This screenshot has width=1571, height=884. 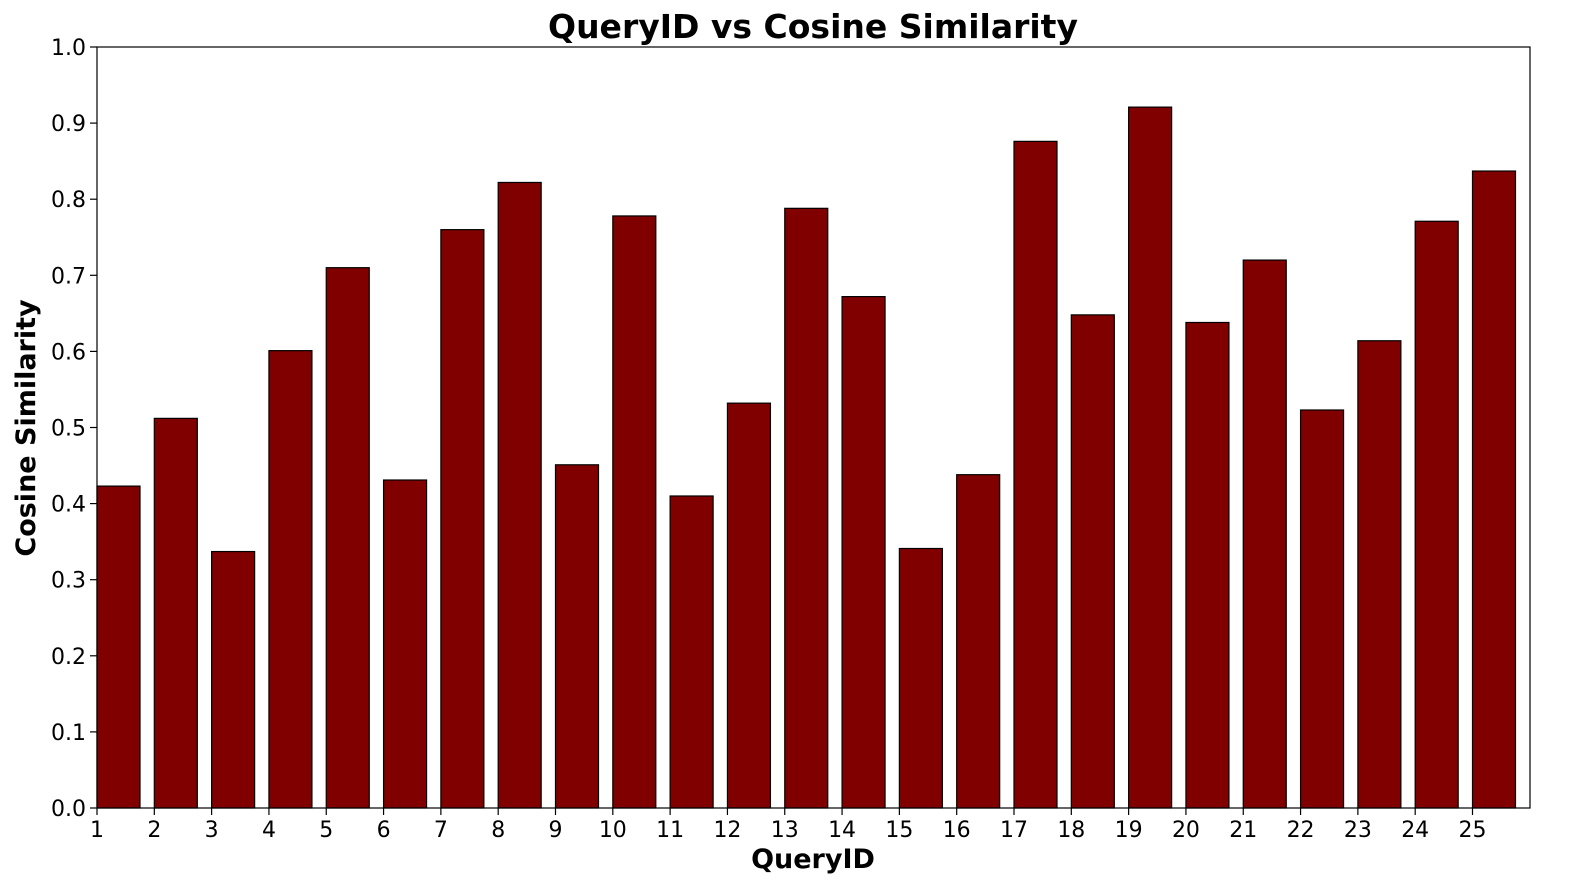 What do you see at coordinates (97, 830) in the screenshot?
I see `x-tick-label: 1` at bounding box center [97, 830].